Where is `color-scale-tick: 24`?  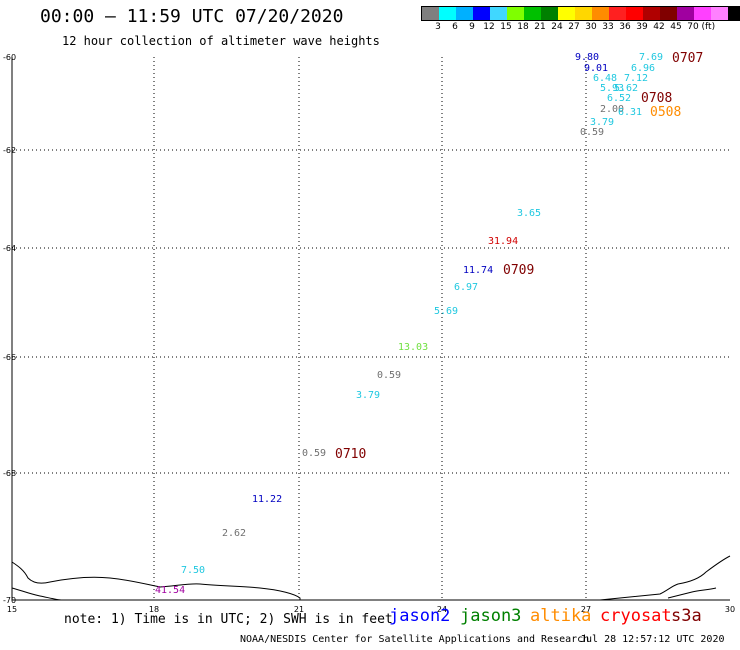 color-scale-tick: 24 is located at coordinates (557, 27).